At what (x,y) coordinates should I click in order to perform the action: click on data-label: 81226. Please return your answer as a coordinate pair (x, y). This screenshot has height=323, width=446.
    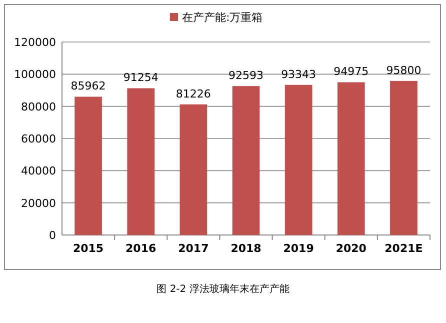
    Looking at the image, I should click on (193, 93).